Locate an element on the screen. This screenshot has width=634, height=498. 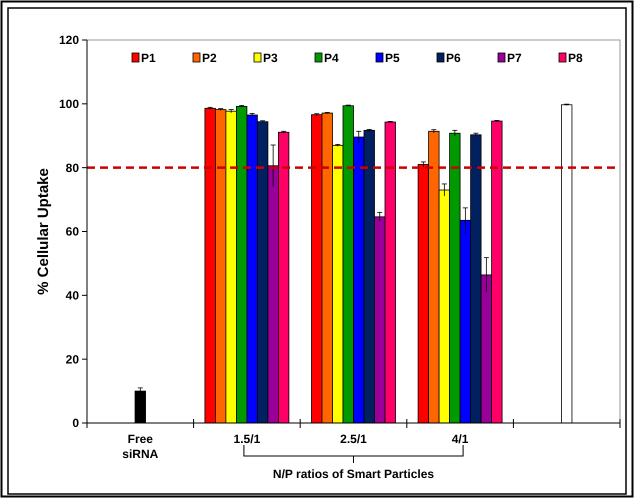
legend-label: P8 is located at coordinates (576, 58).